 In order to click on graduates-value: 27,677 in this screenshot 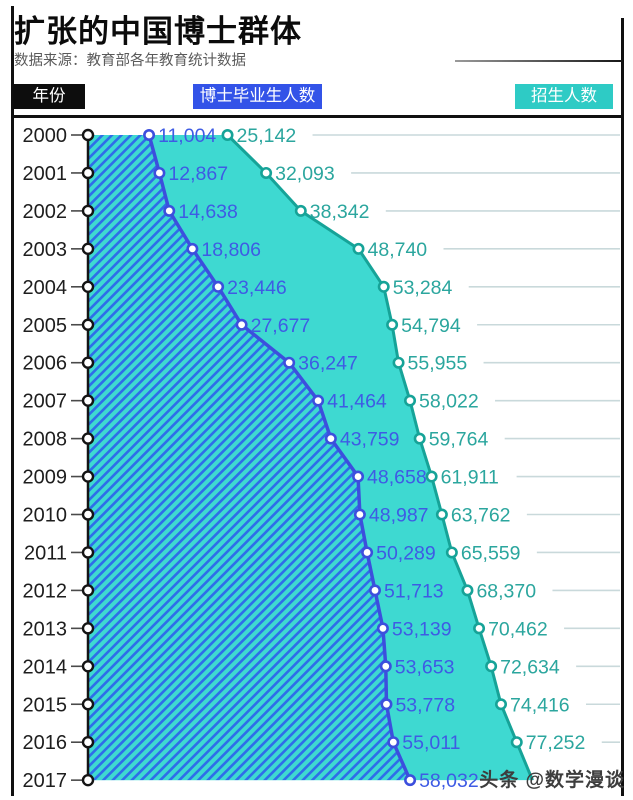, I will do `click(281, 326)`.